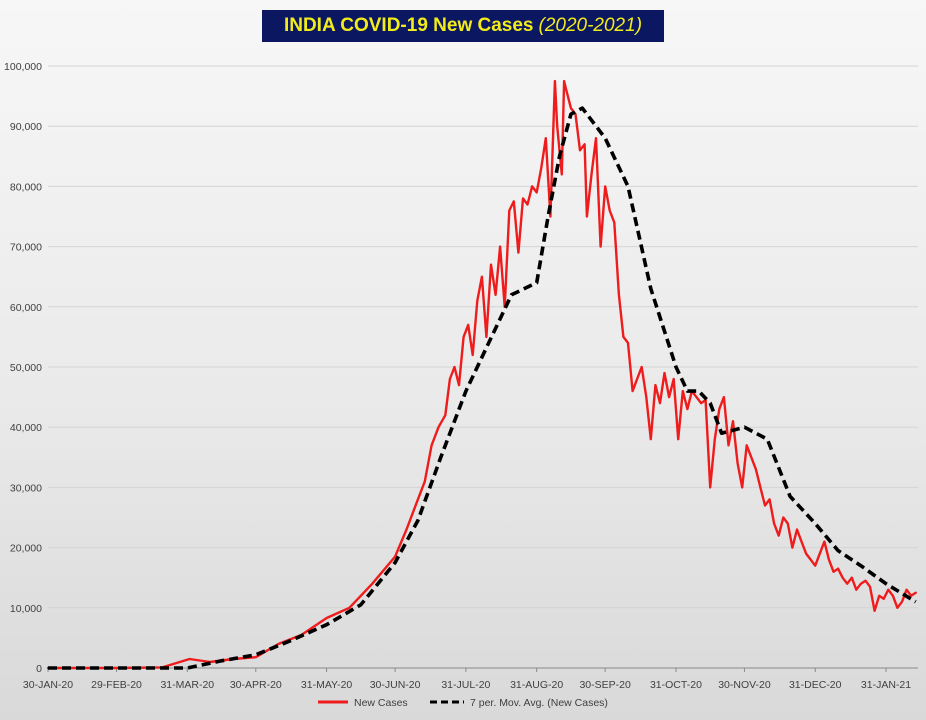 The image size is (926, 720). Describe the element at coordinates (676, 685) in the screenshot. I see `x-tick-label: 31-OCT-20` at that location.